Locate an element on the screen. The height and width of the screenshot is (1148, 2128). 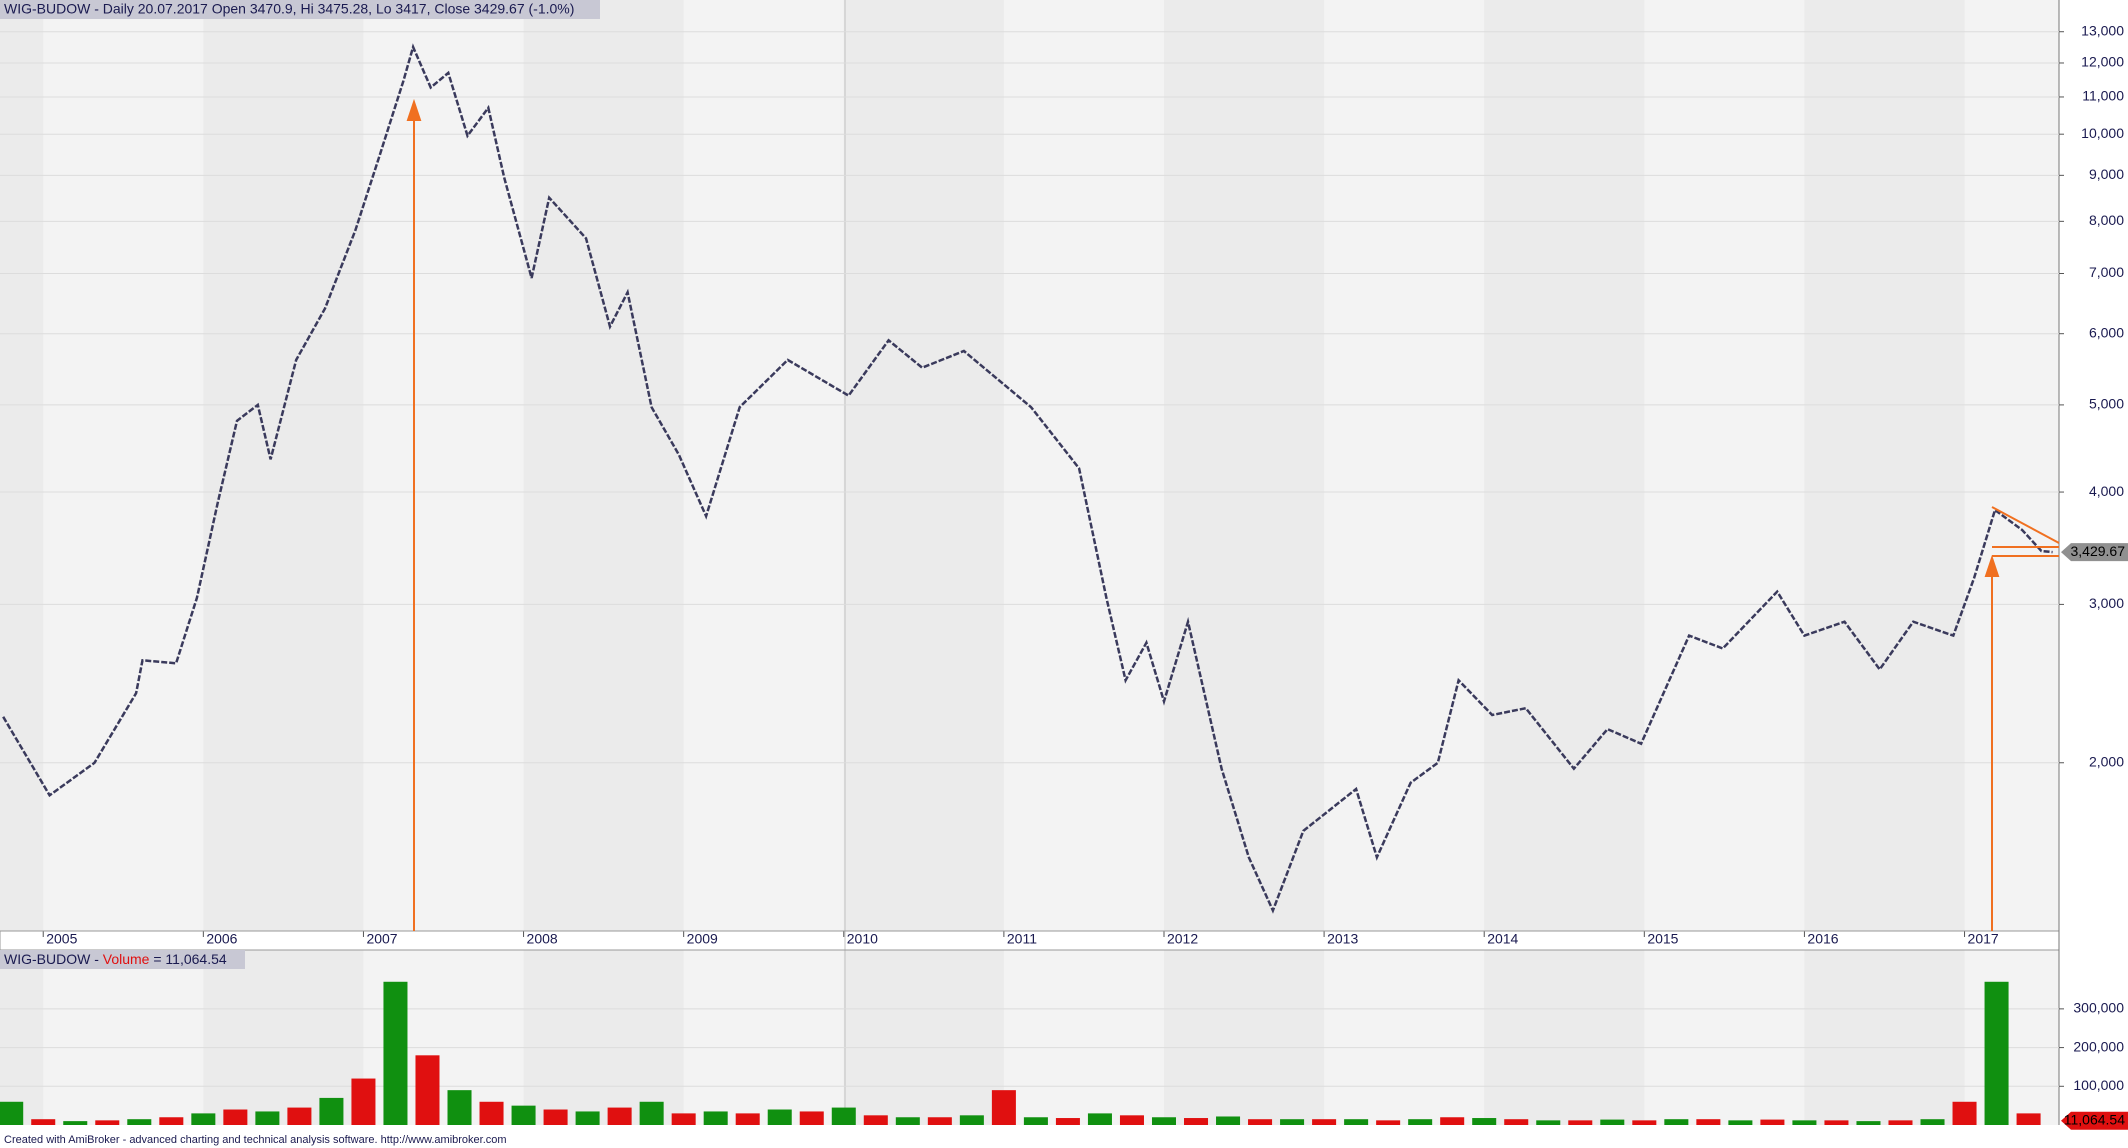
y-tick-label: 9,000 is located at coordinates (2106, 174).